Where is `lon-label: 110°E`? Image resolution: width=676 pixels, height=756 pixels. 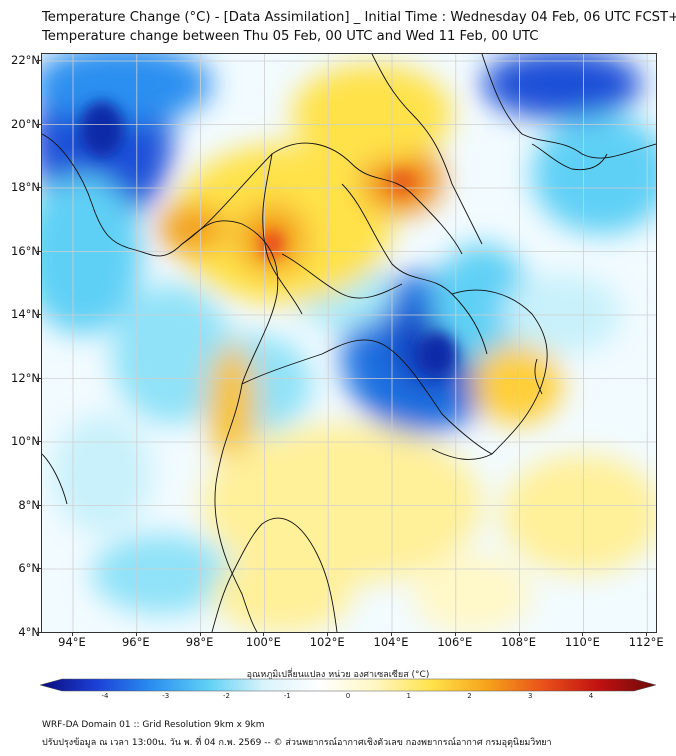
lon-label: 110°E is located at coordinates (582, 642).